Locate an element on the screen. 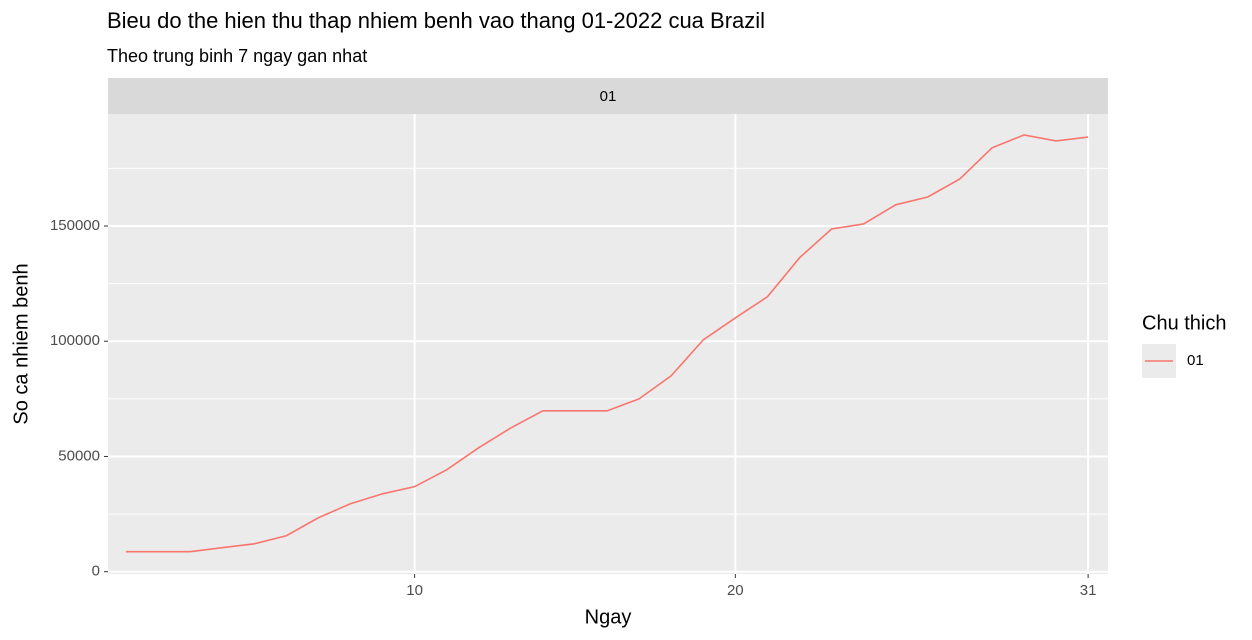 This screenshot has height=640, width=1252. y-axis-title: So ca nhiem benh is located at coordinates (21, 343).